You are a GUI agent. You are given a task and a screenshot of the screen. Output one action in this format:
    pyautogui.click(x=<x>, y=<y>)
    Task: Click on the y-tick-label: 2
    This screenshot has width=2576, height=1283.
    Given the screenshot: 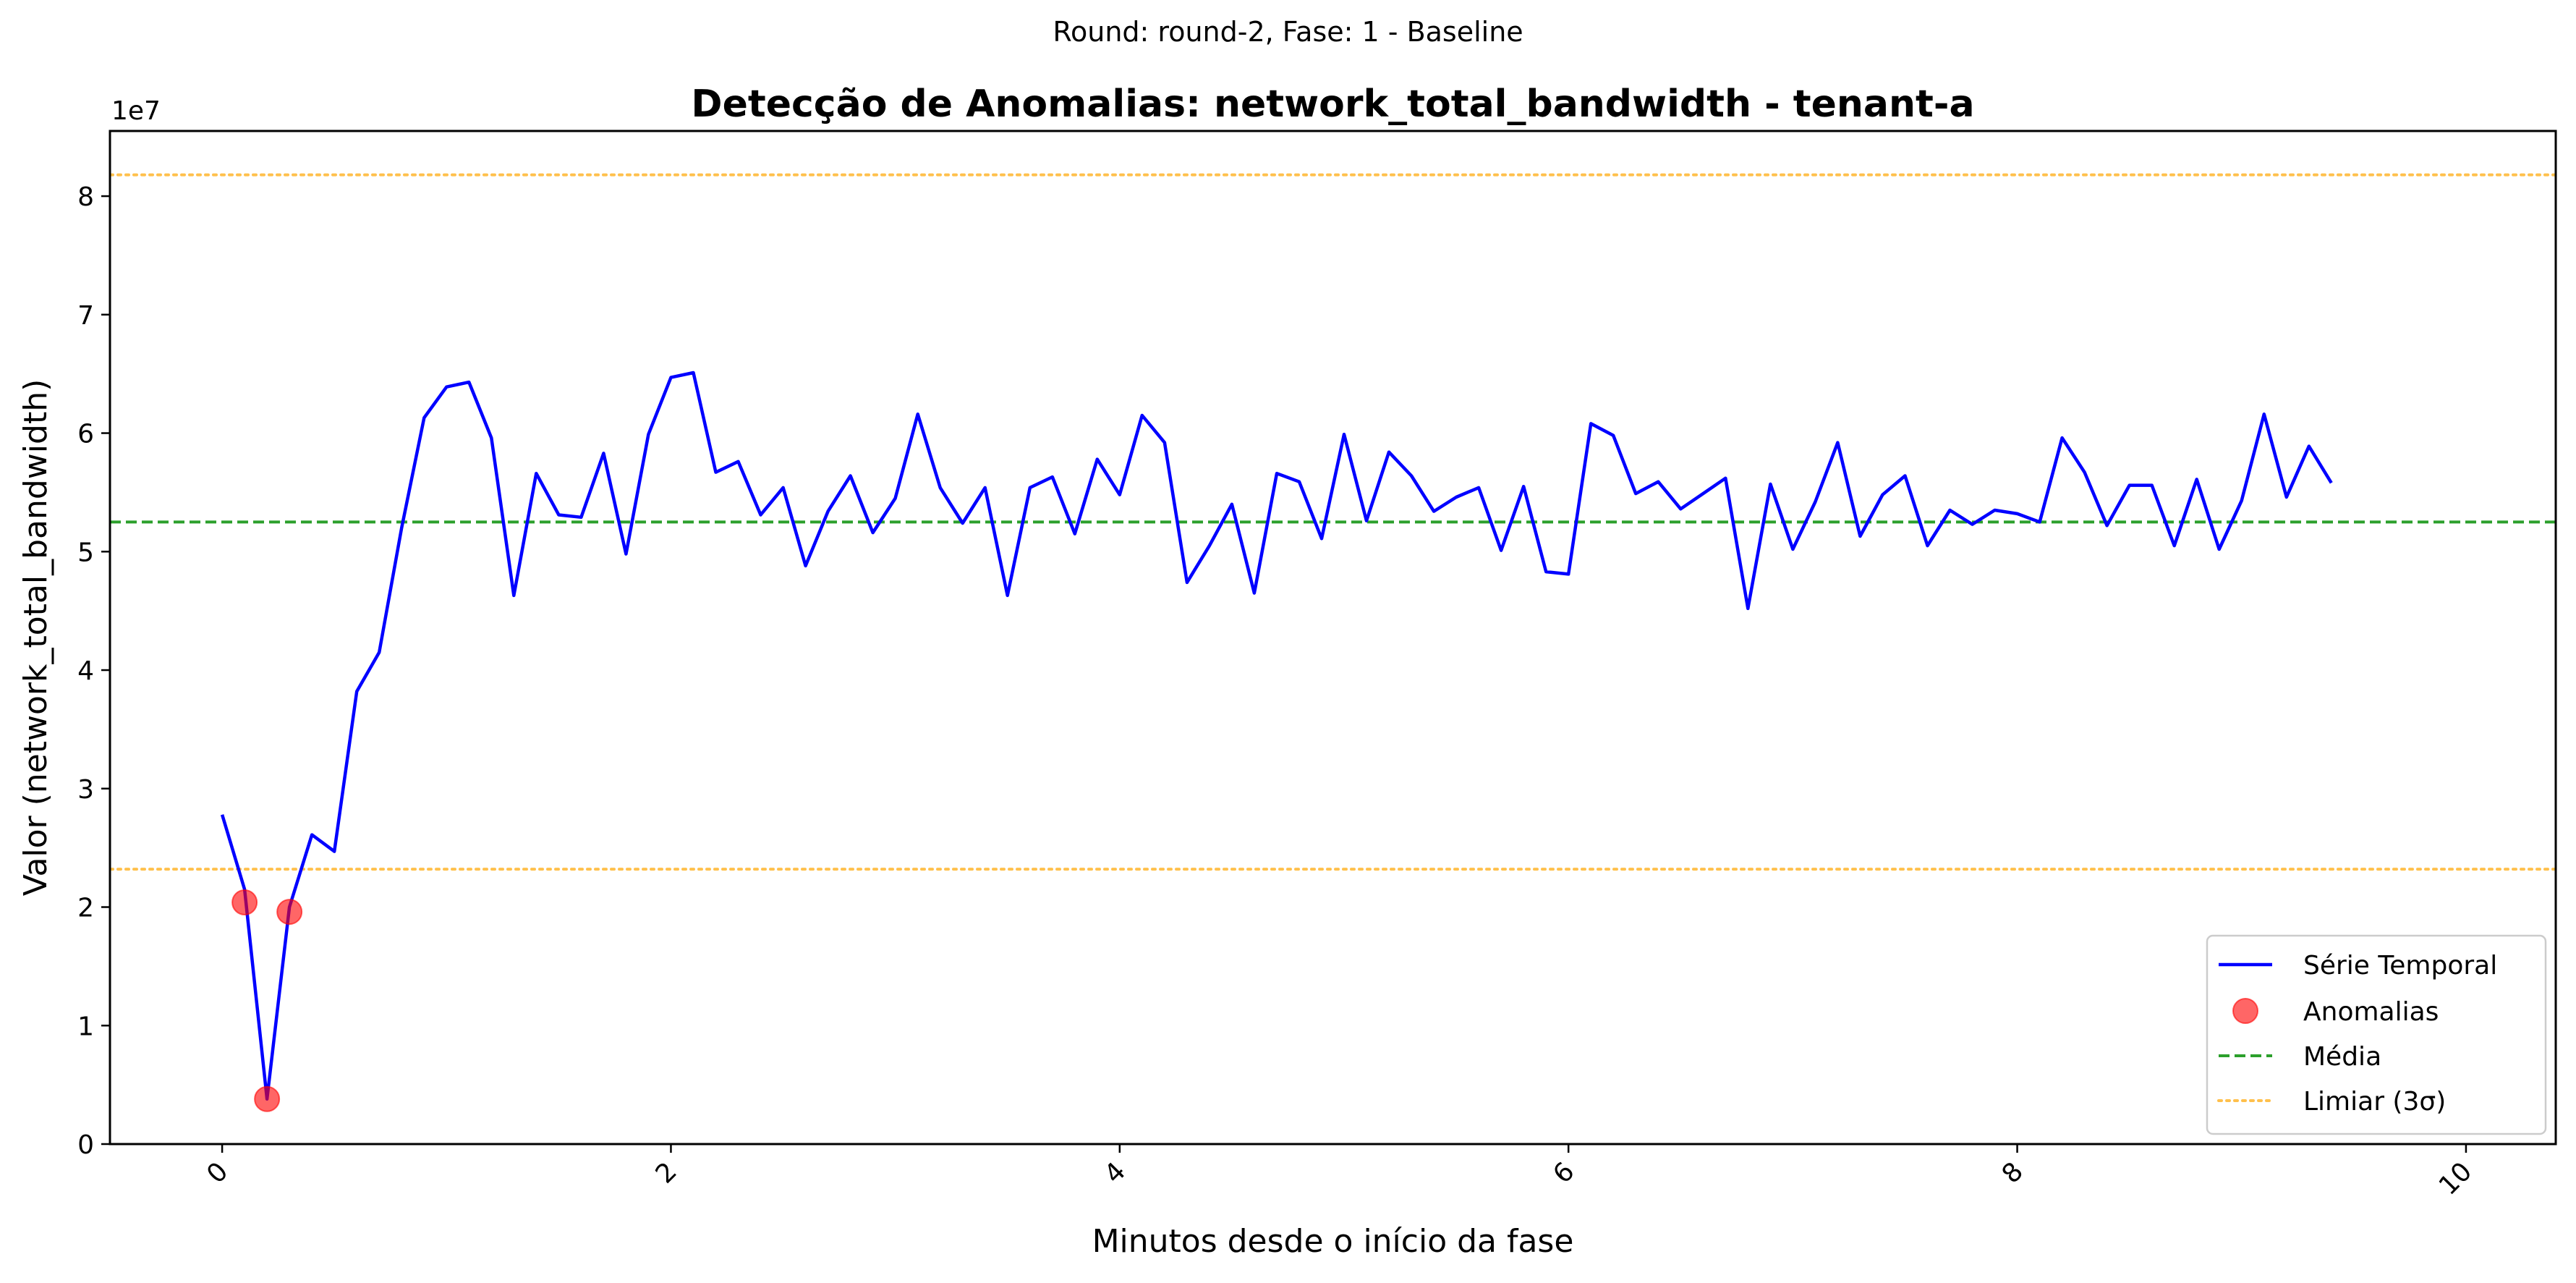 What is the action you would take?
    pyautogui.click(x=85, y=908)
    